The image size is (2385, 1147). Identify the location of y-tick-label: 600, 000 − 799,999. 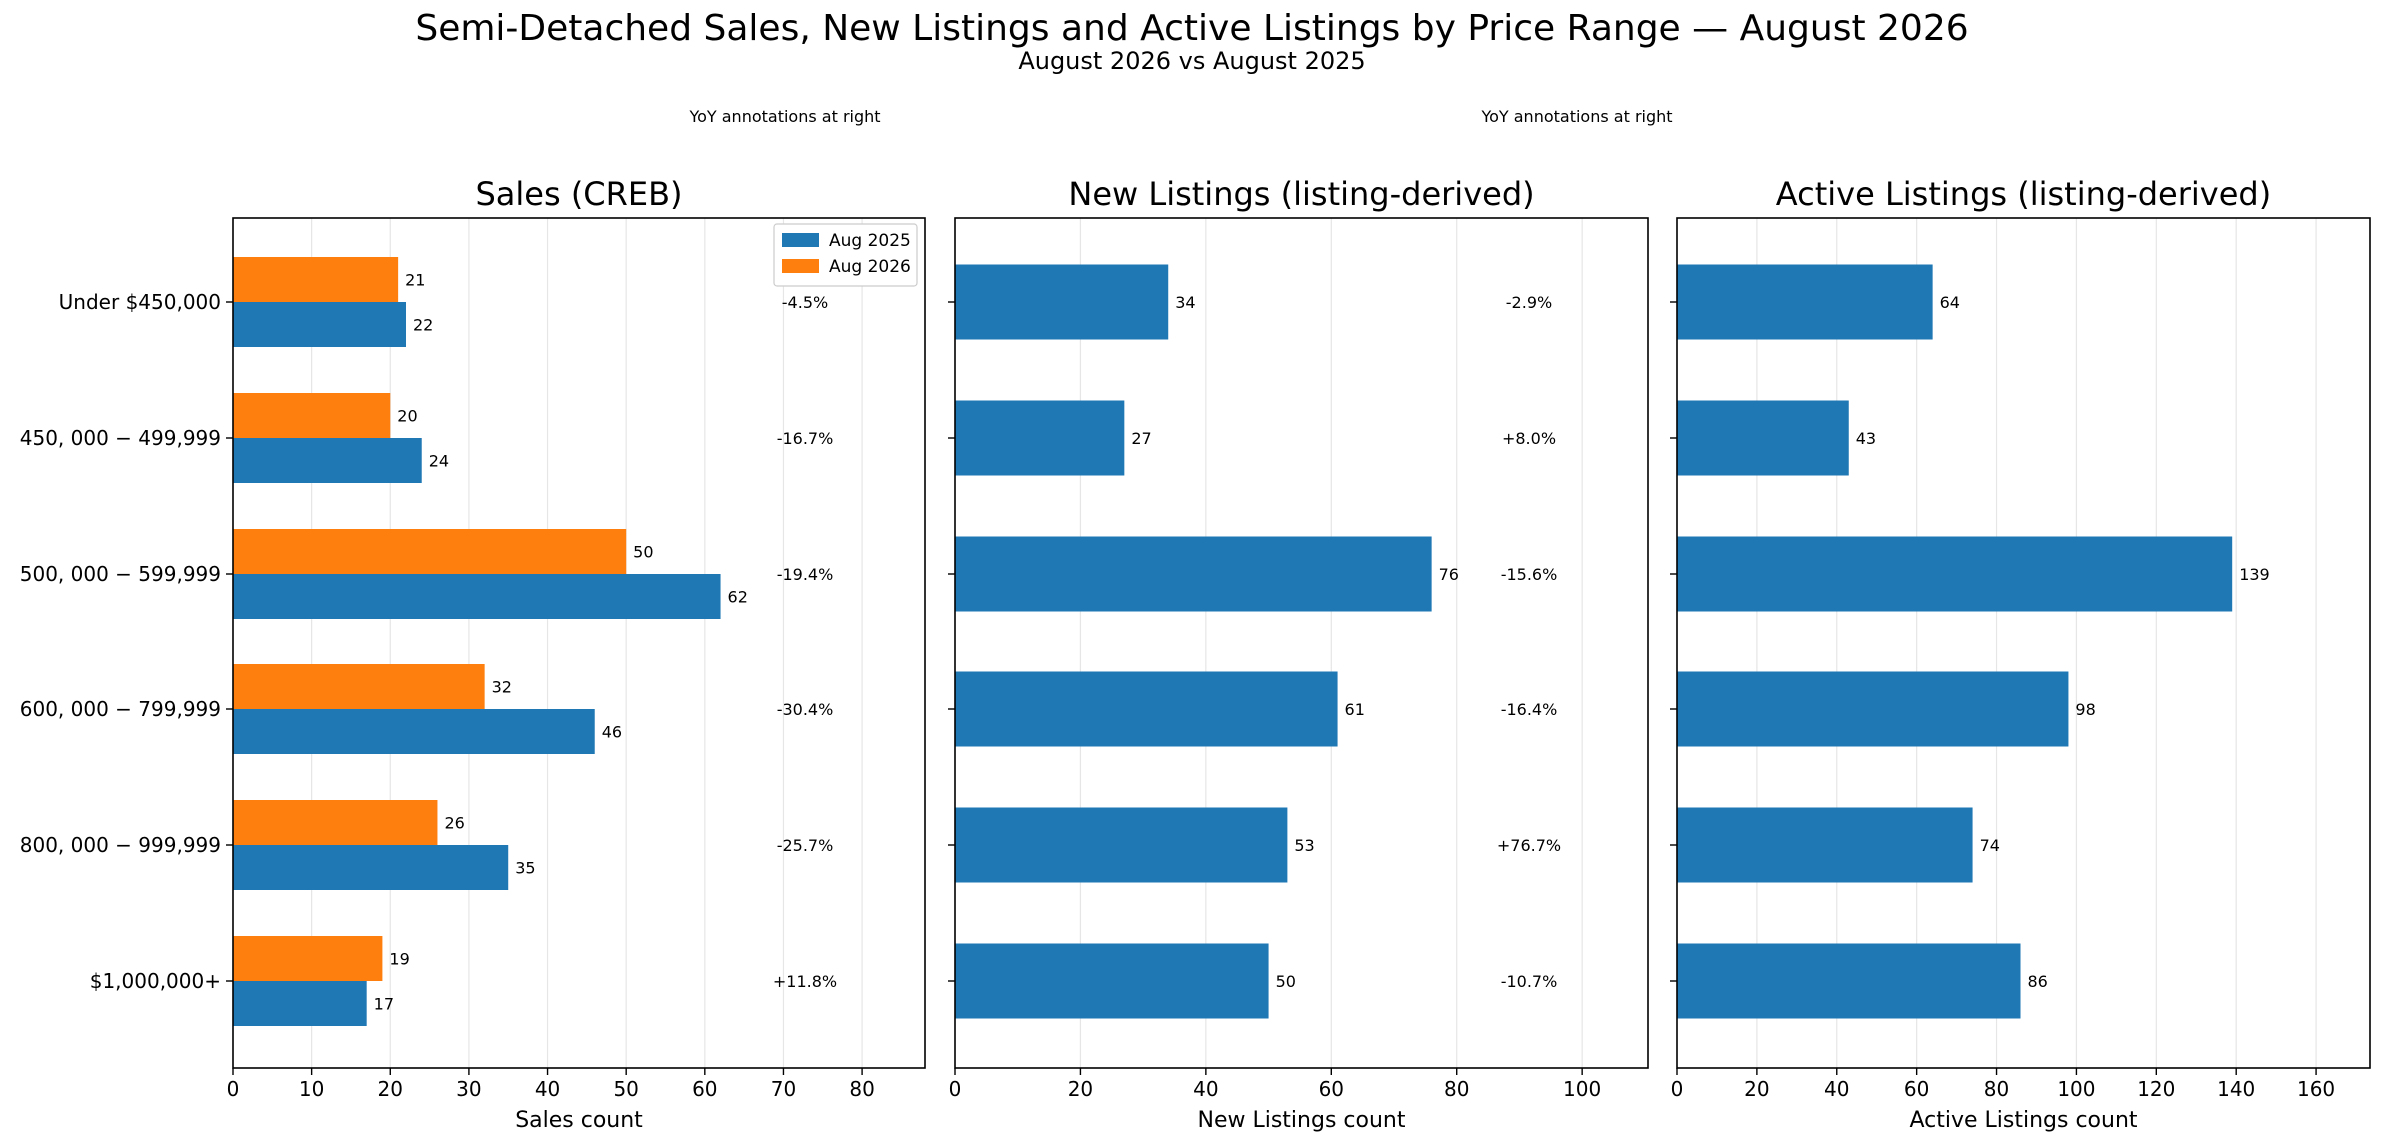
(120, 709).